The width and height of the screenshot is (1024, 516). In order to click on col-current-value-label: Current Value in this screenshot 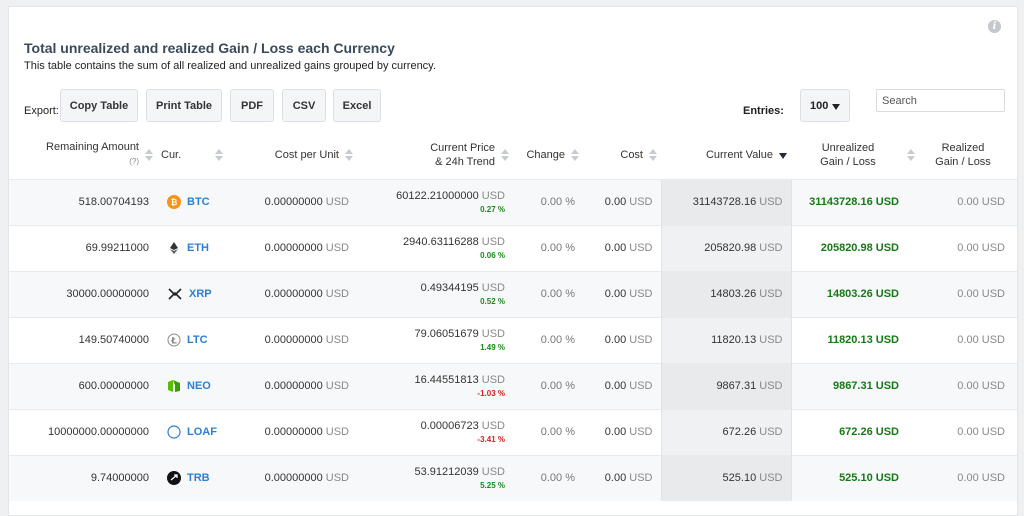, I will do `click(739, 154)`.